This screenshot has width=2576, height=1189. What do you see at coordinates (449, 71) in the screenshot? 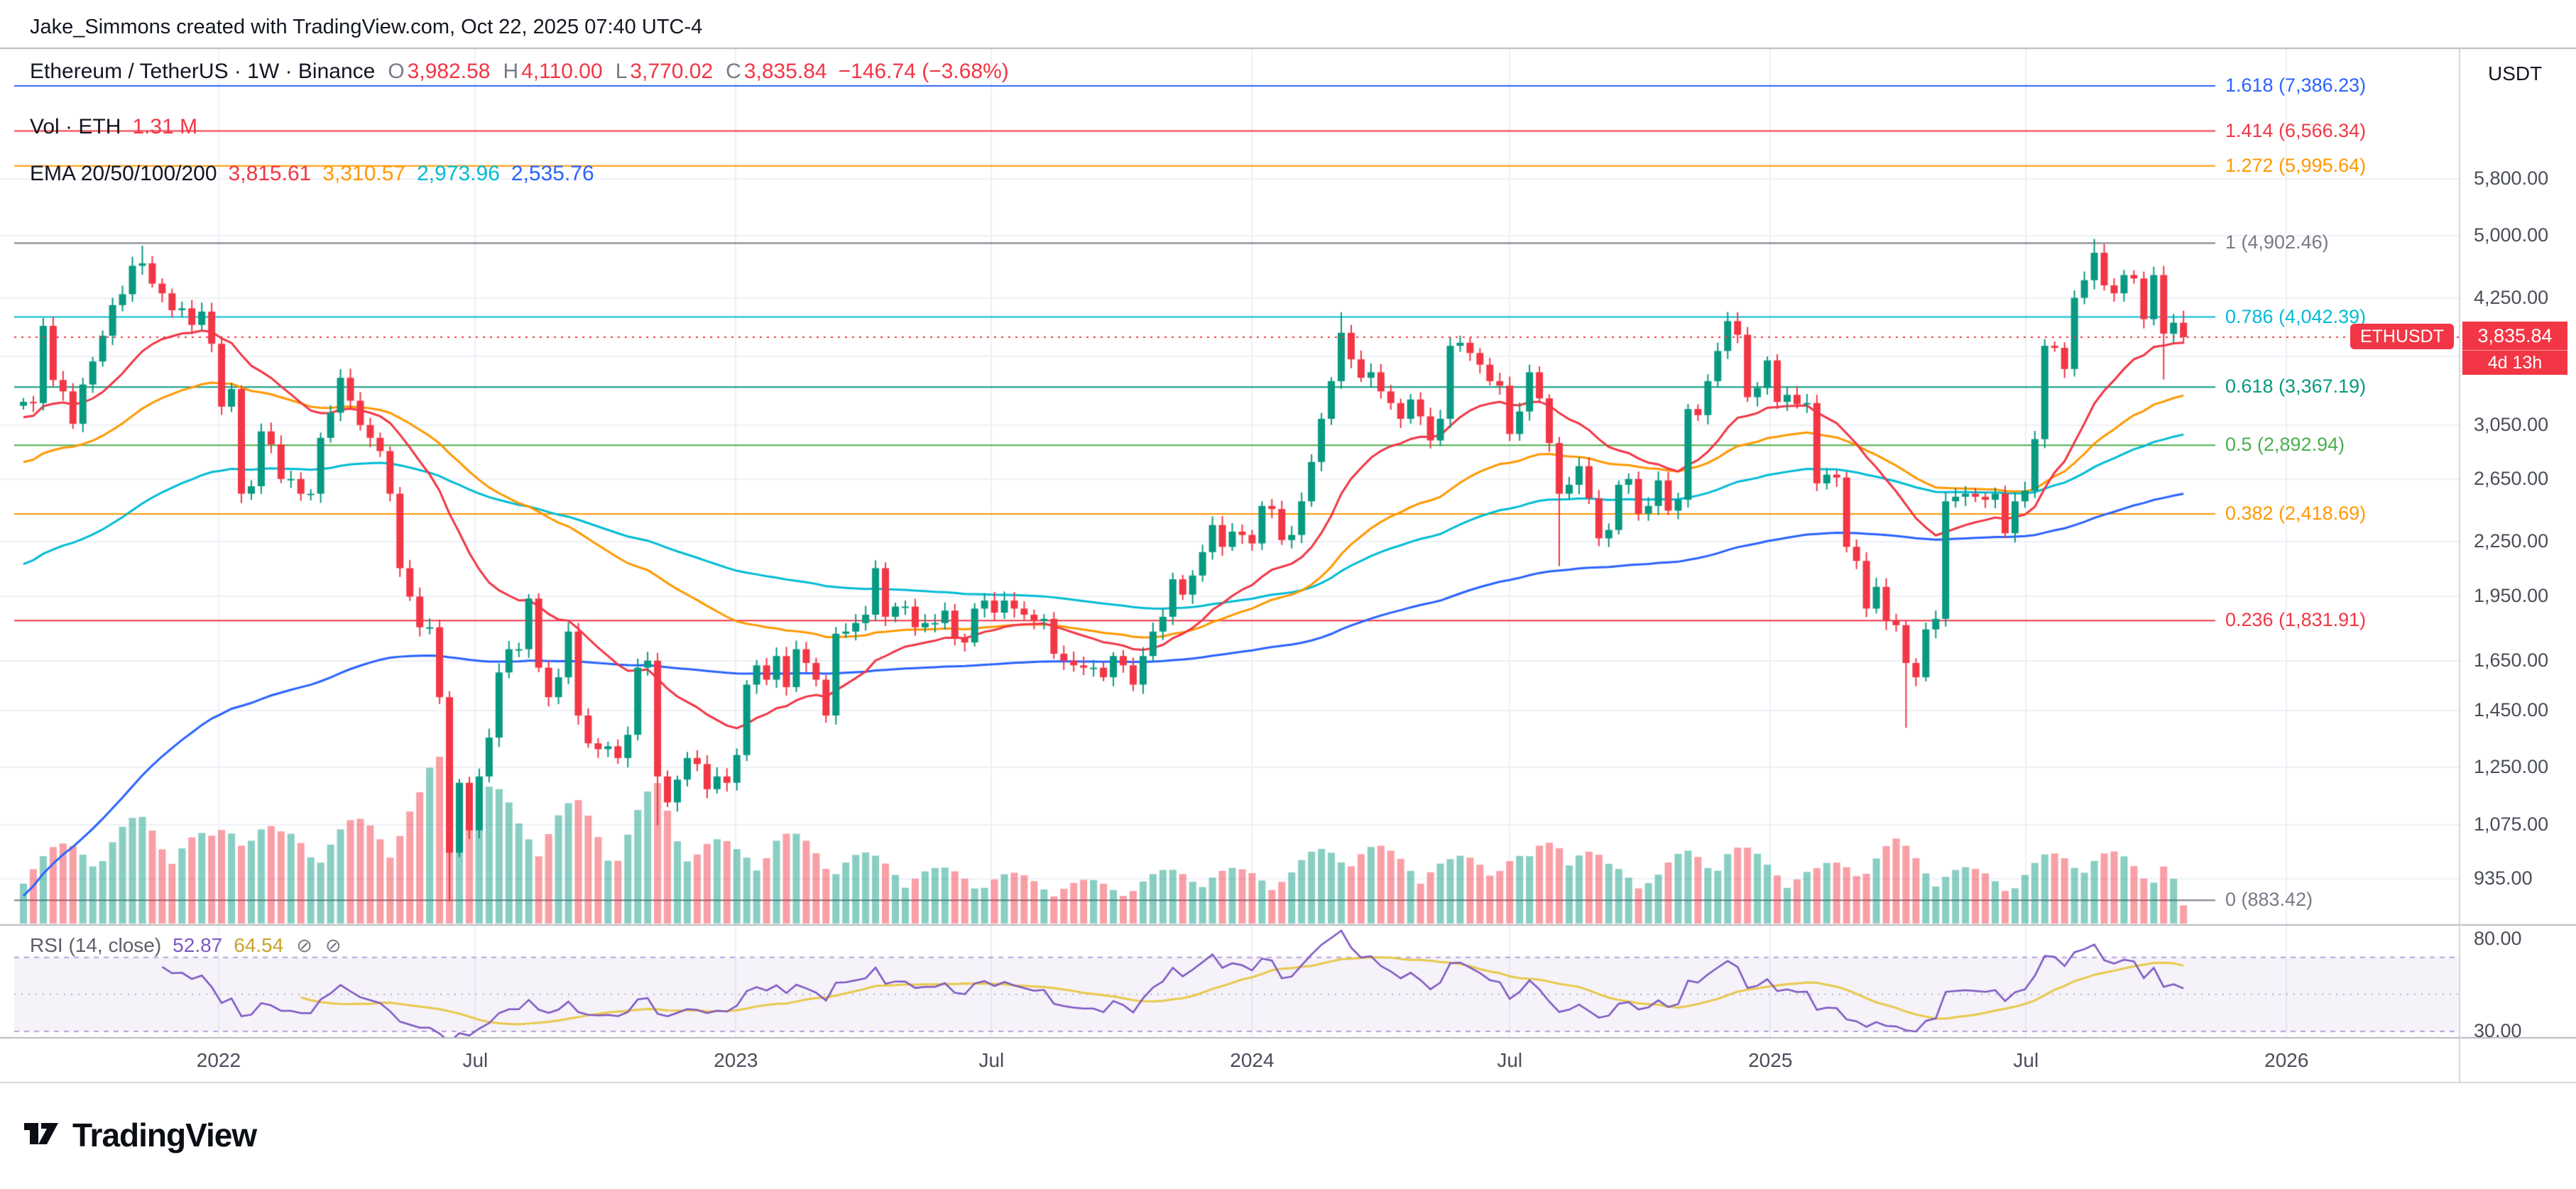
I see `open-value: 3,982.58` at bounding box center [449, 71].